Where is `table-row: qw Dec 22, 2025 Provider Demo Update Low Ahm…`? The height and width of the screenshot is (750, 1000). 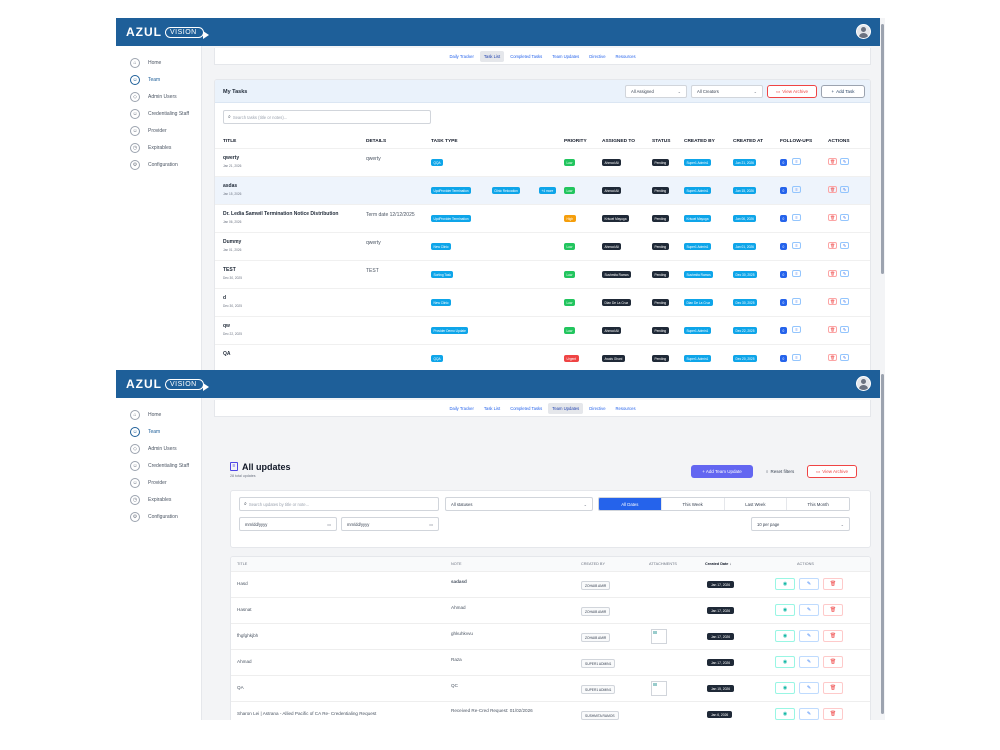
table-row: qw Dec 22, 2025 Provider Demo Update Low Ahm… is located at coordinates (542, 330).